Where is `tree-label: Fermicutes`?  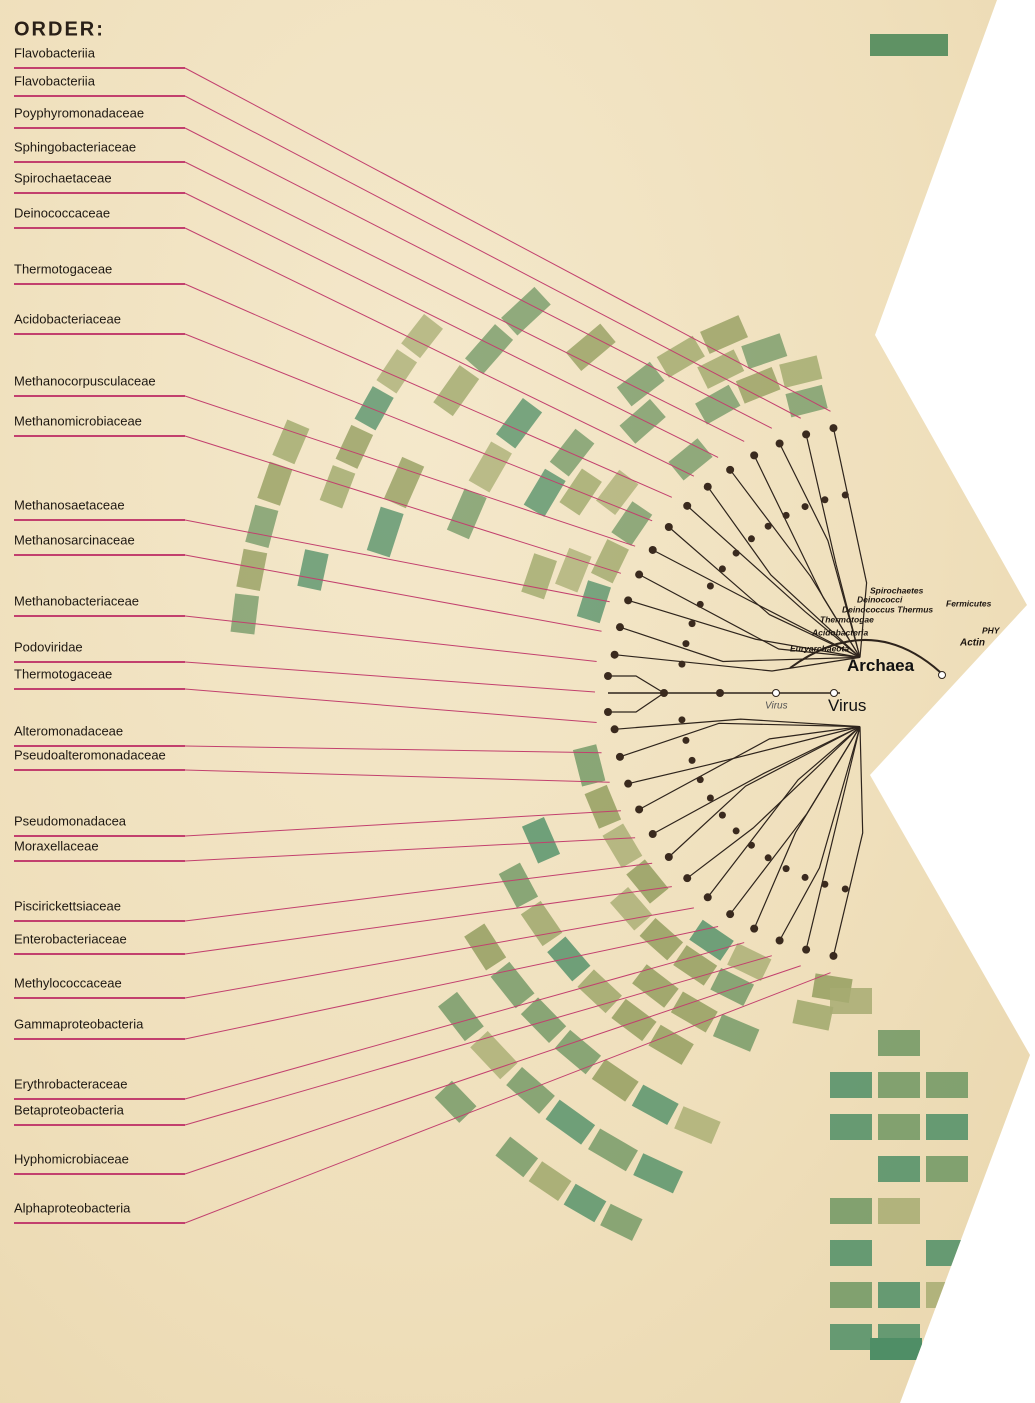
tree-label: Fermicutes is located at coordinates (969, 603).